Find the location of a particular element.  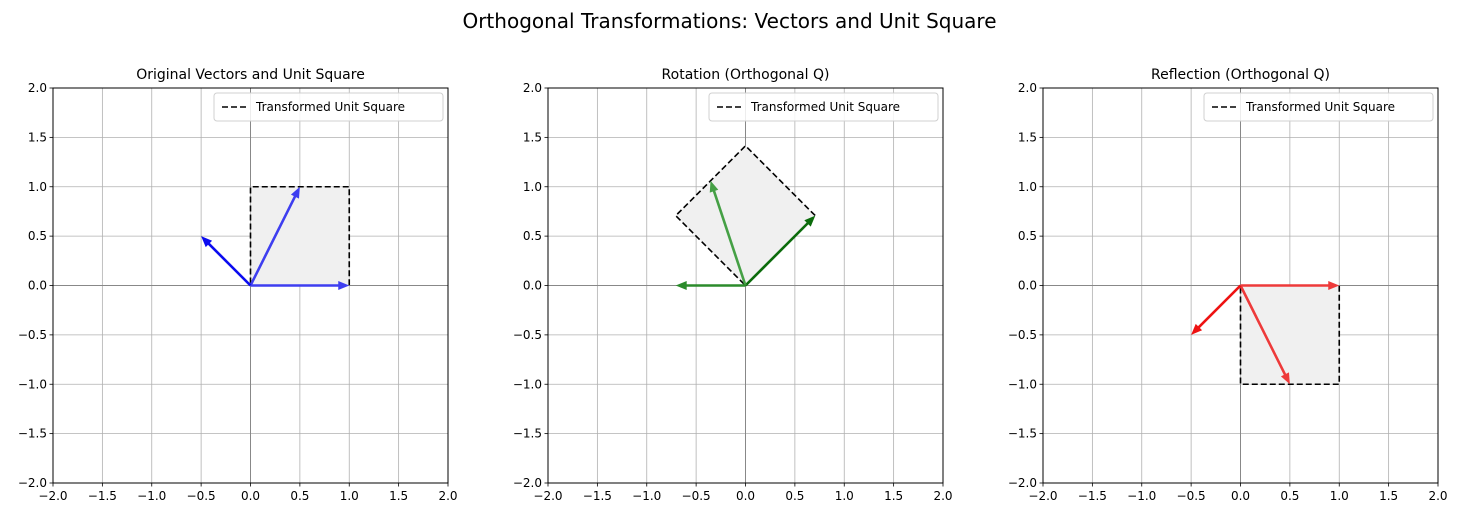

panel-title: Rotation (Orthogonal Q) is located at coordinates (746, 75).